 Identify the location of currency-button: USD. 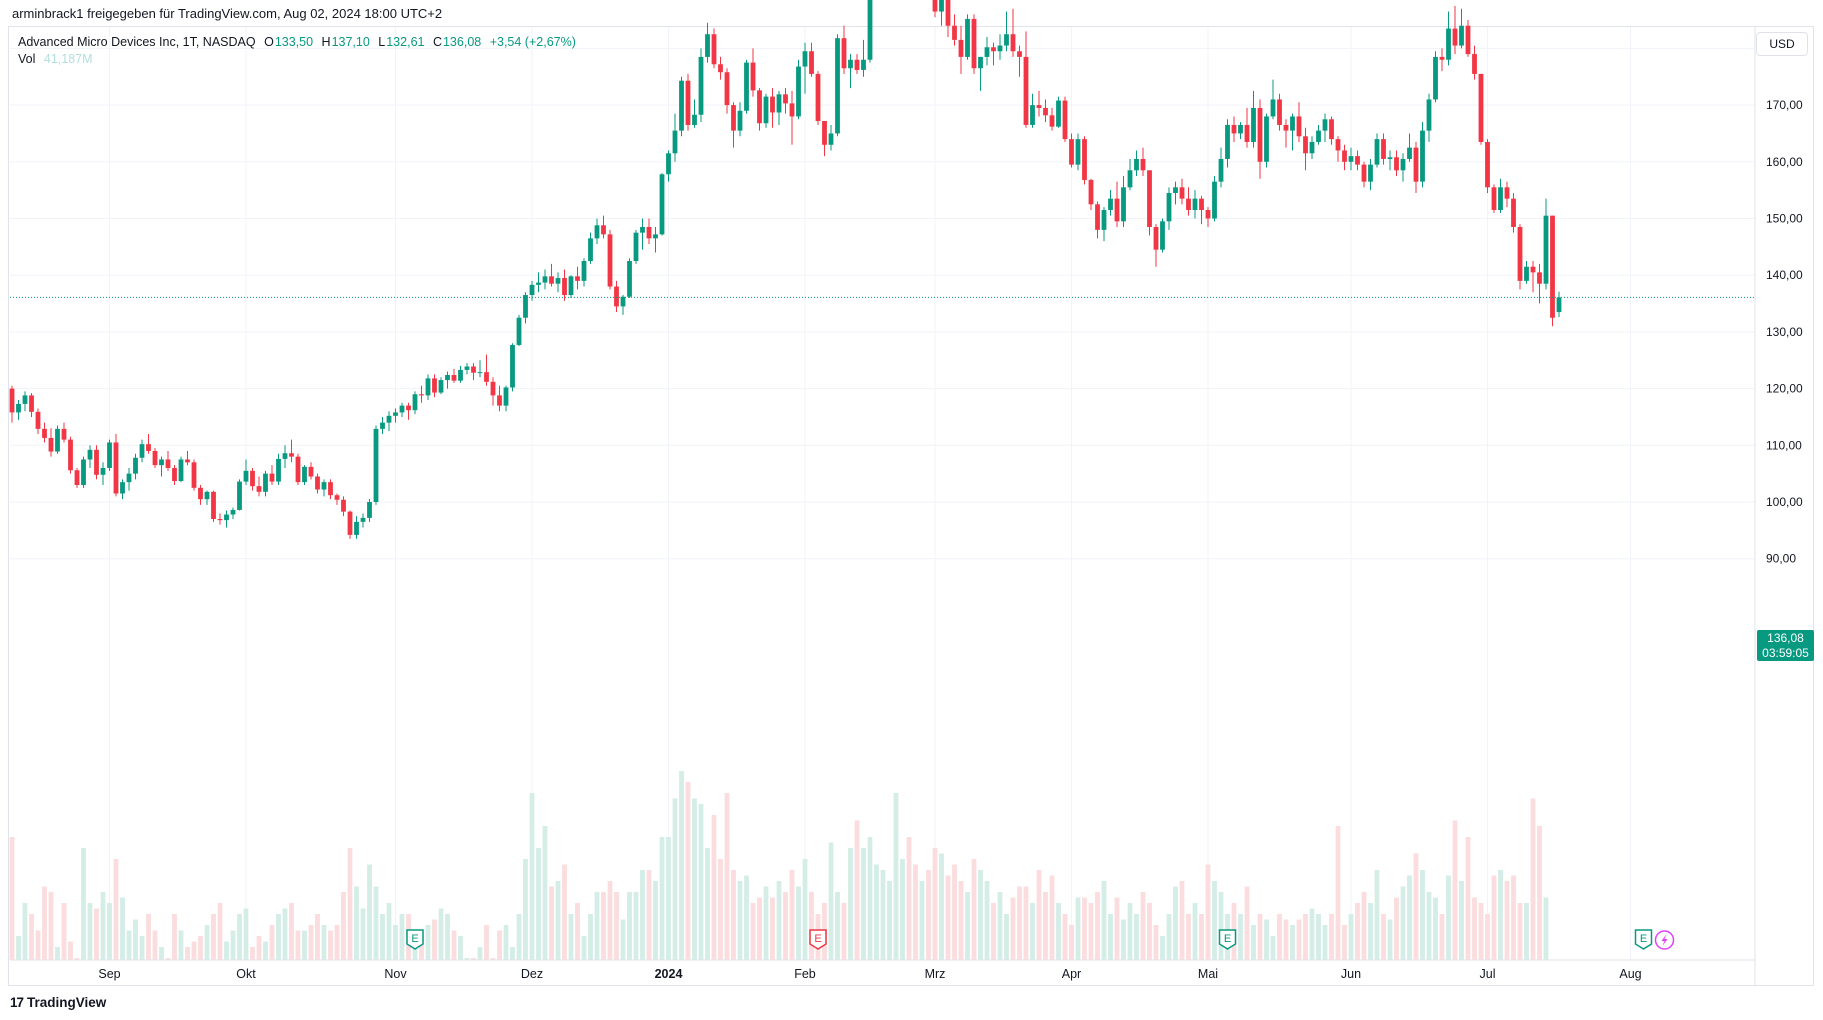
(1782, 44).